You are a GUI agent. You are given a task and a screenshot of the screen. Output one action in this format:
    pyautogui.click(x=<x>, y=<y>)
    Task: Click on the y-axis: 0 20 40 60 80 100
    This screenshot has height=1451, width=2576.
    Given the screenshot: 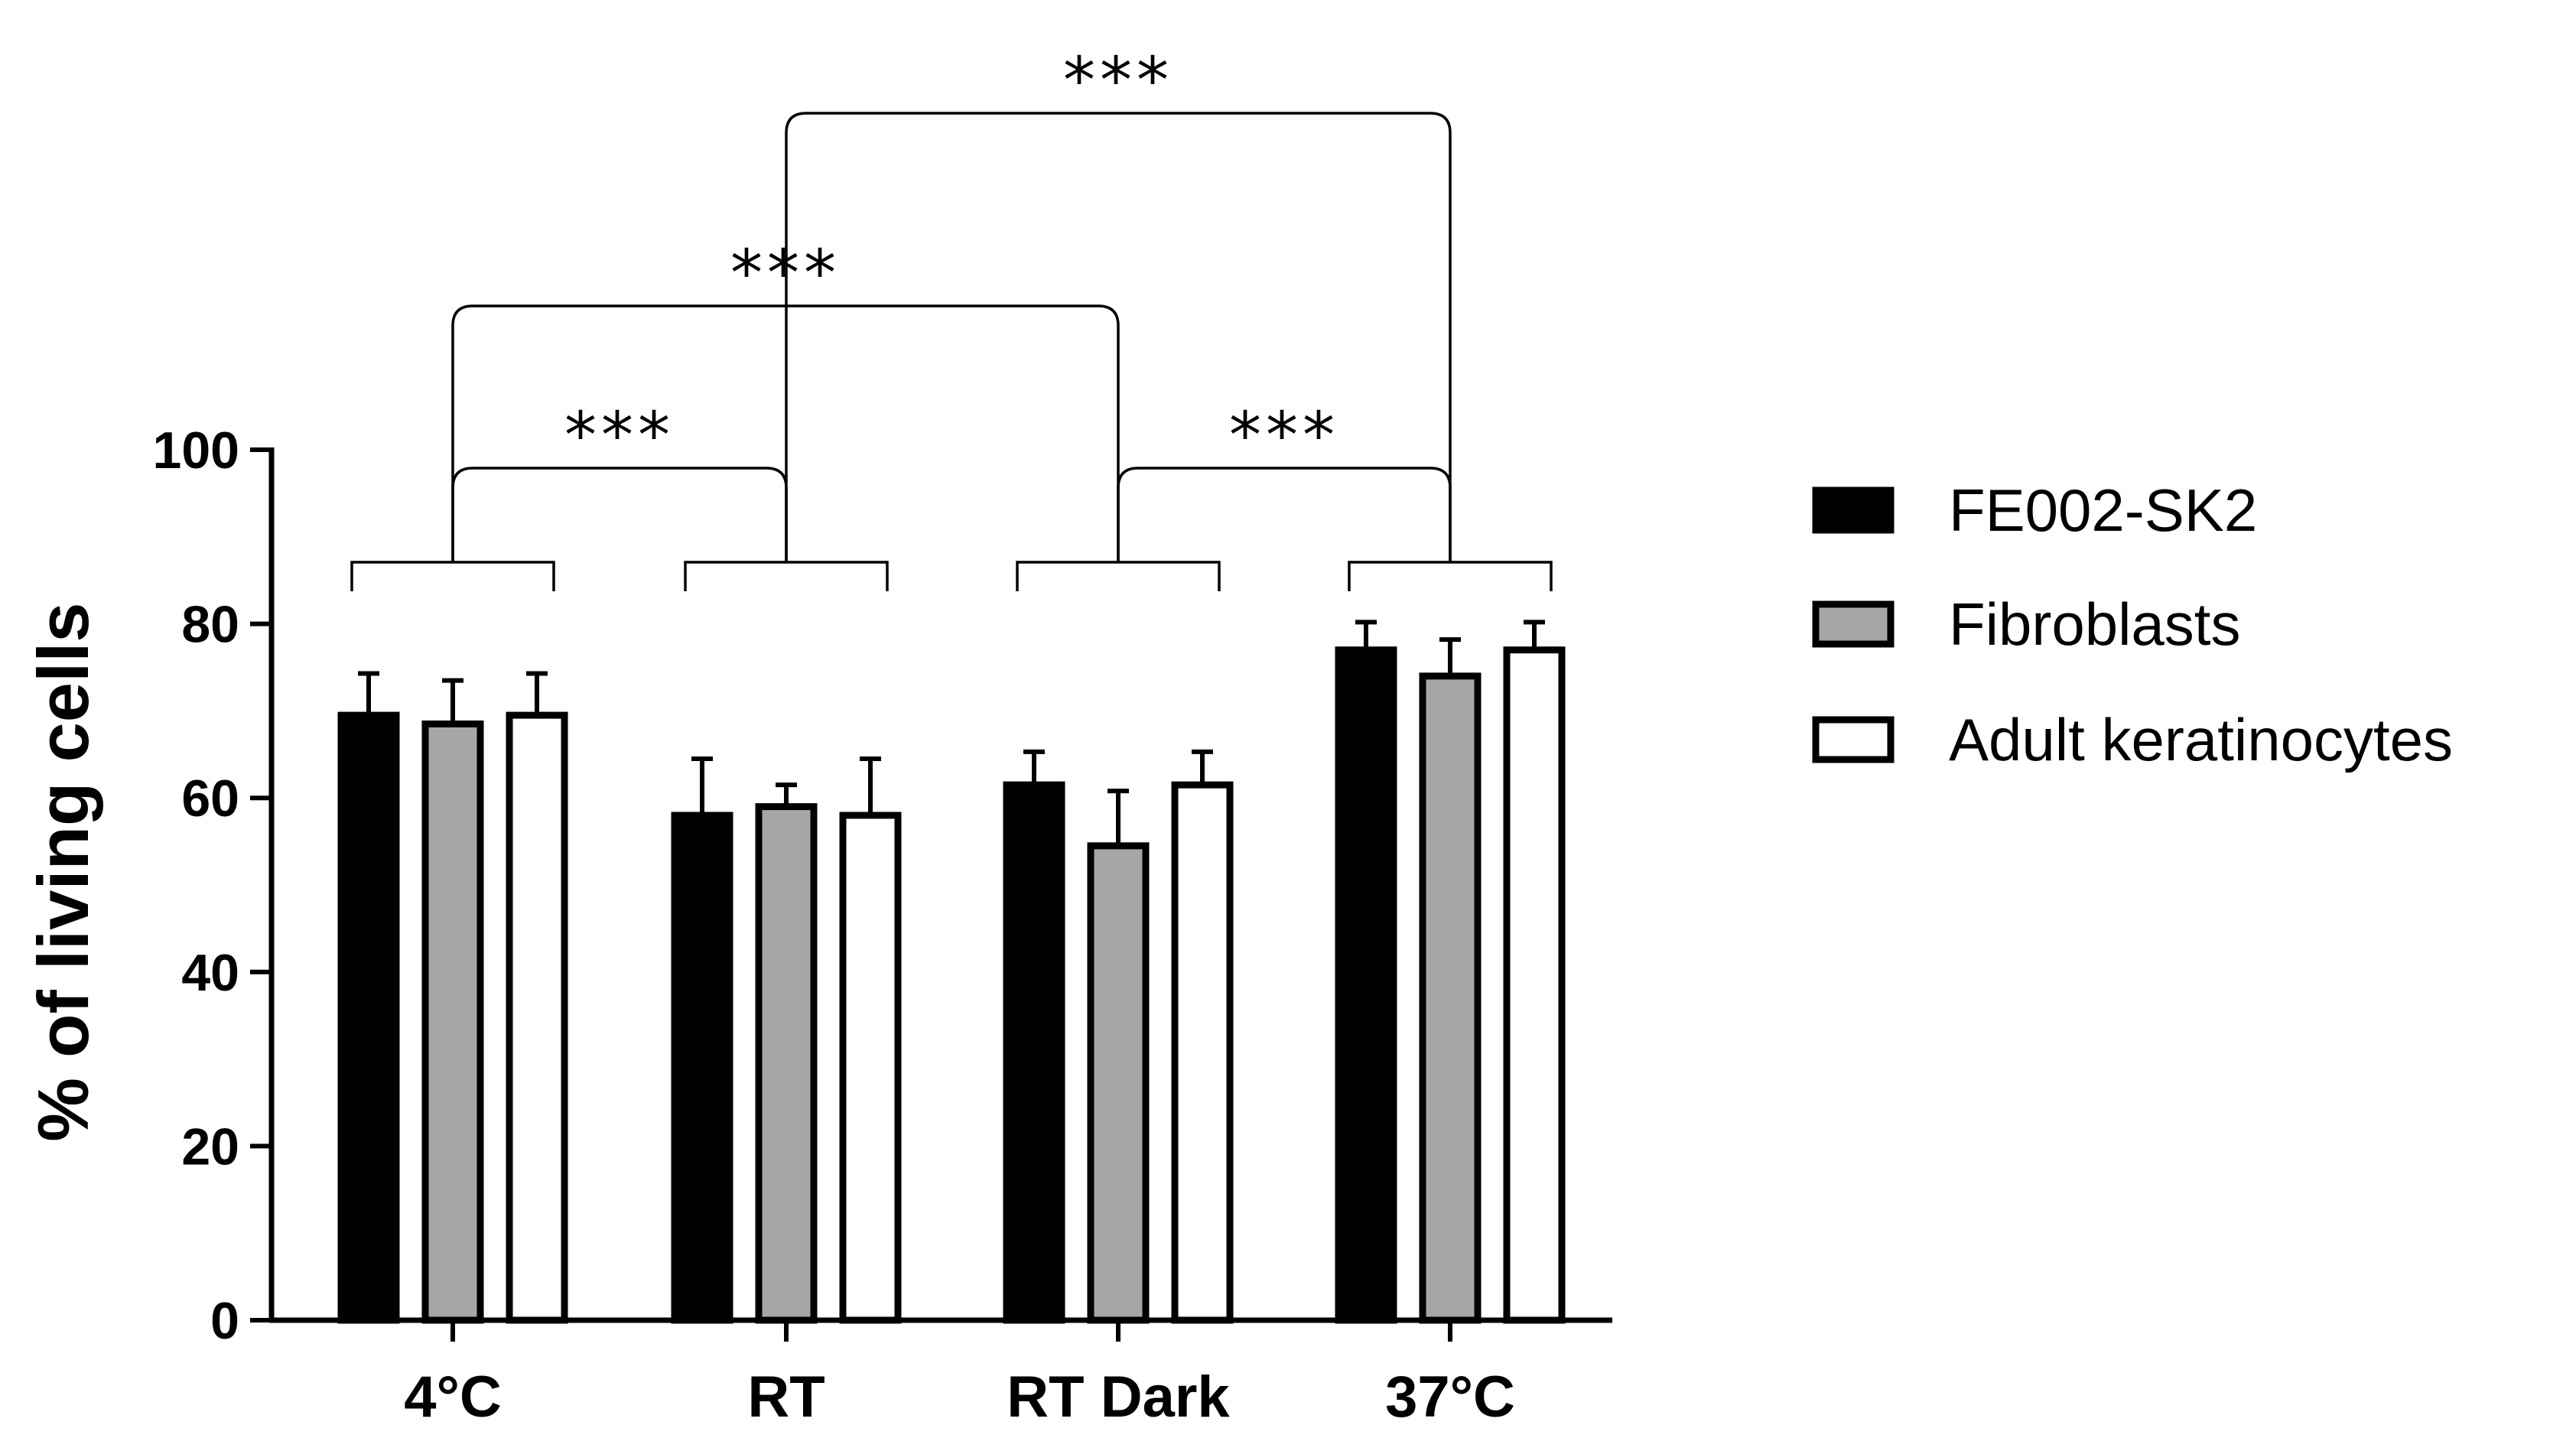 What is the action you would take?
    pyautogui.click(x=214, y=885)
    